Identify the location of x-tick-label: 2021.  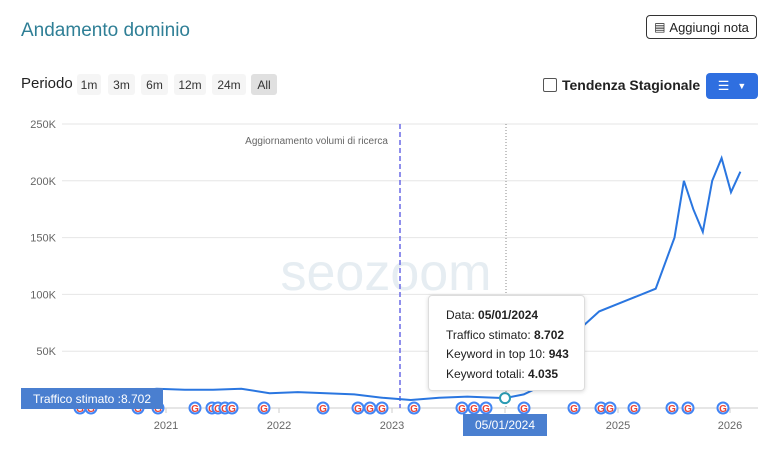
(166, 426).